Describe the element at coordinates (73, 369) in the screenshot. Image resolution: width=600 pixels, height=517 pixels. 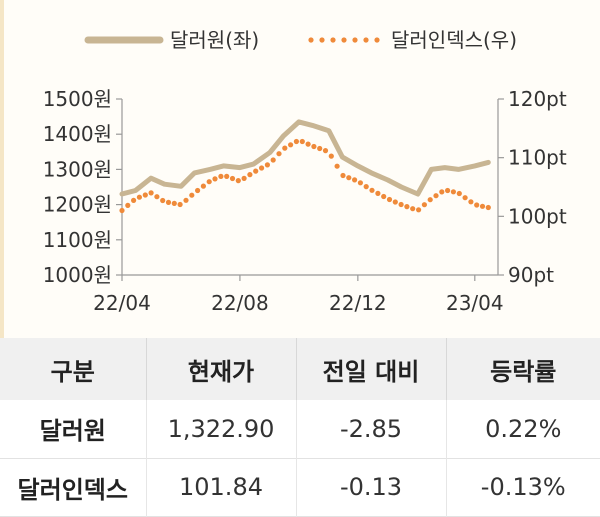
I see `header-category: 구분` at that location.